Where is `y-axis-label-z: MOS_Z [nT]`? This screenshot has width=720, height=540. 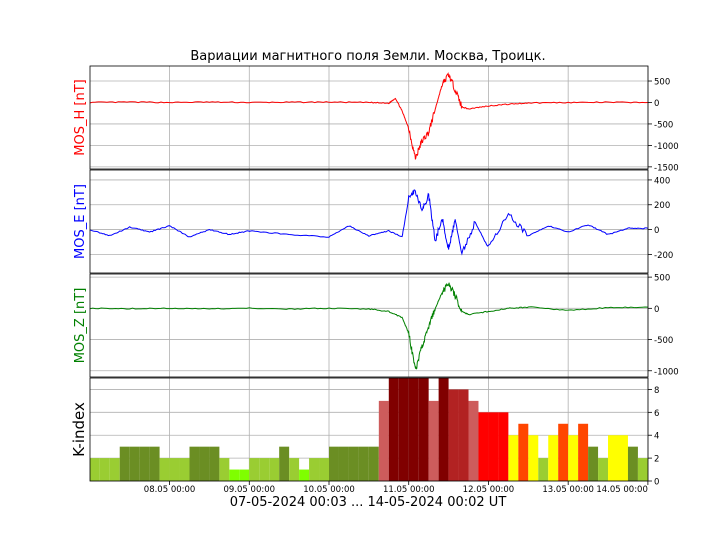
y-axis-label-z: MOS_Z [nT] is located at coordinates (80, 326).